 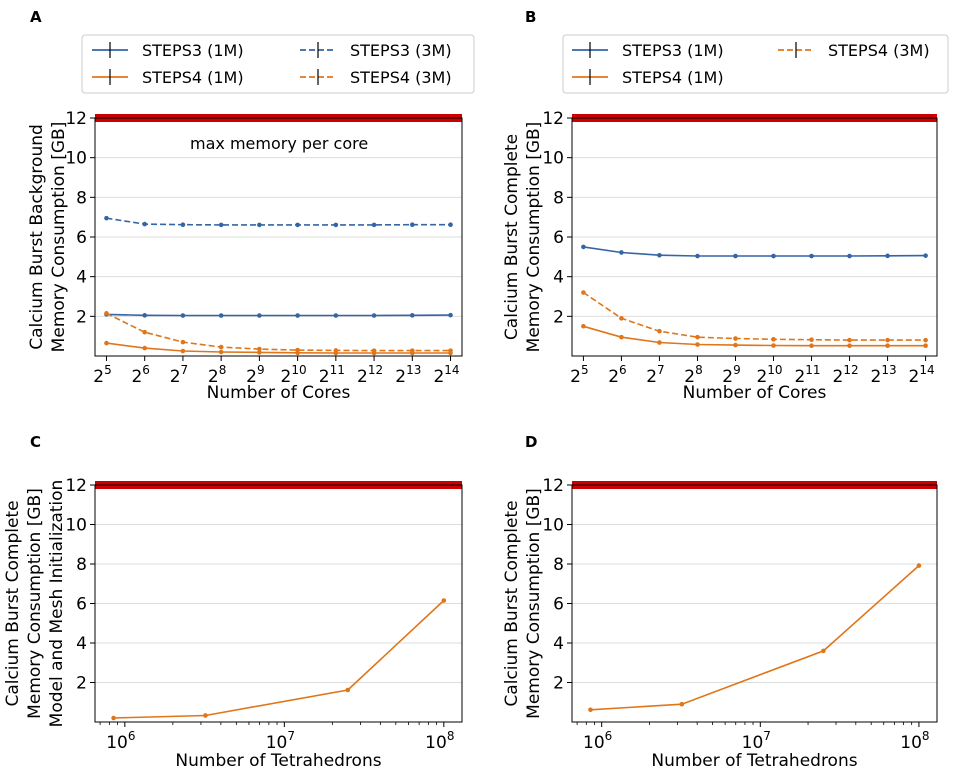 What do you see at coordinates (279, 393) in the screenshot?
I see `panel-a-xlabel: Number of Cores` at bounding box center [279, 393].